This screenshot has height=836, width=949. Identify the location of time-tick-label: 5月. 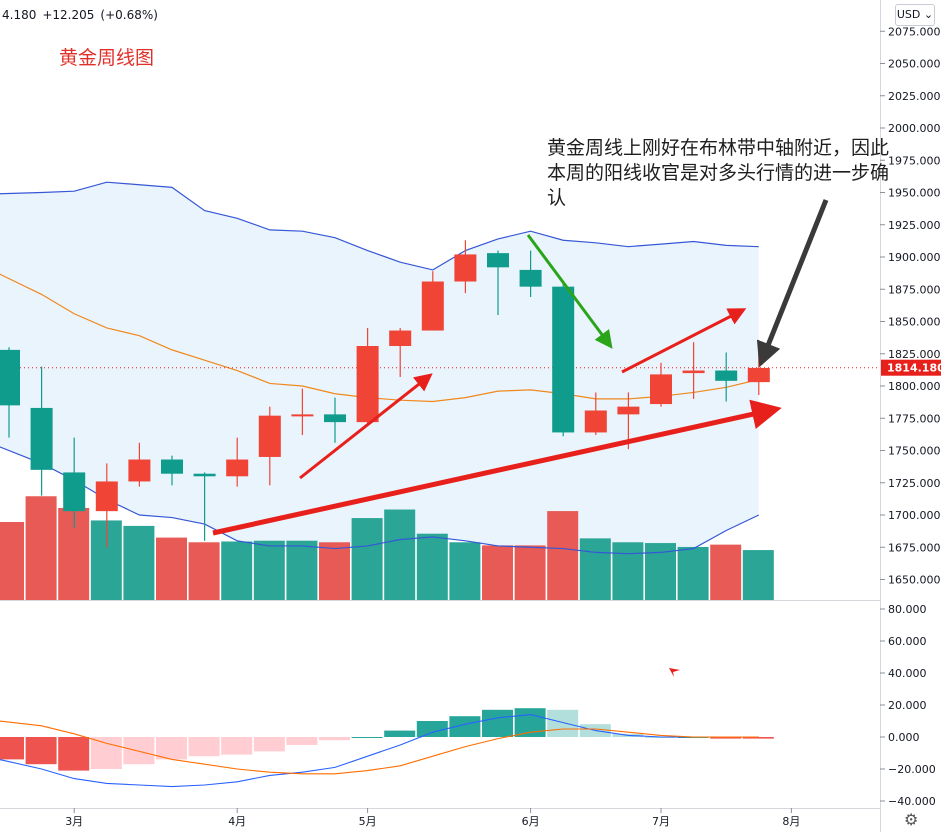
(368, 821).